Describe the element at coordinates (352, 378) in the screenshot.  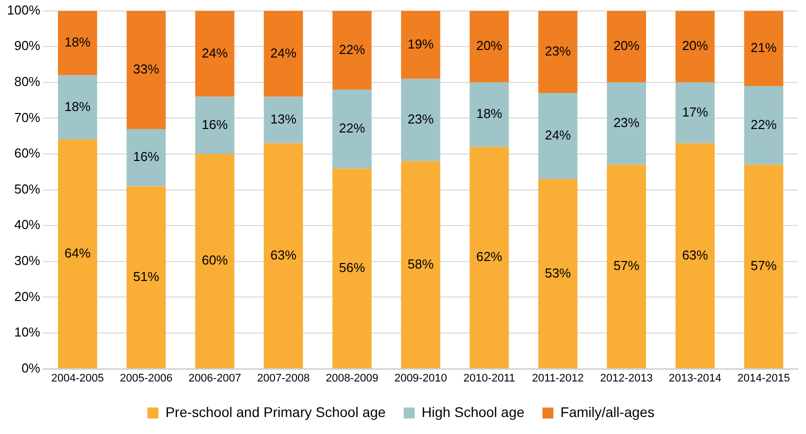
I see `x-tick-label: 2008-2009` at that location.